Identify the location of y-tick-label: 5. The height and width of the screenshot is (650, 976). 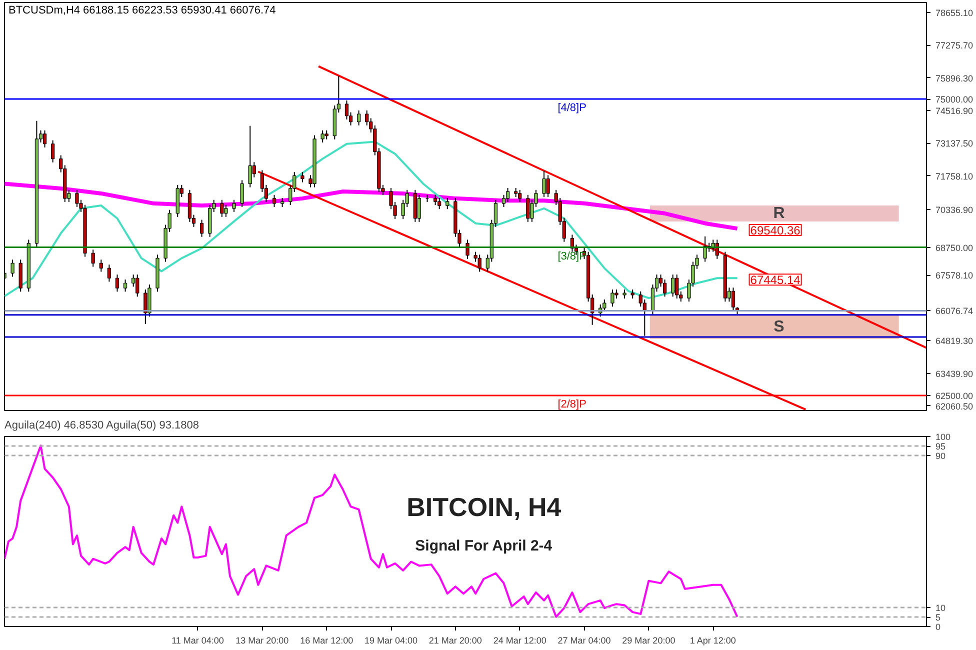
(938, 617).